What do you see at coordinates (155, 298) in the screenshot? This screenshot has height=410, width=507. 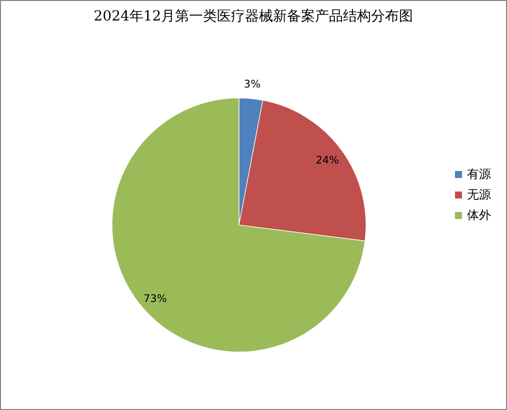 I see `data-label: 73%` at bounding box center [155, 298].